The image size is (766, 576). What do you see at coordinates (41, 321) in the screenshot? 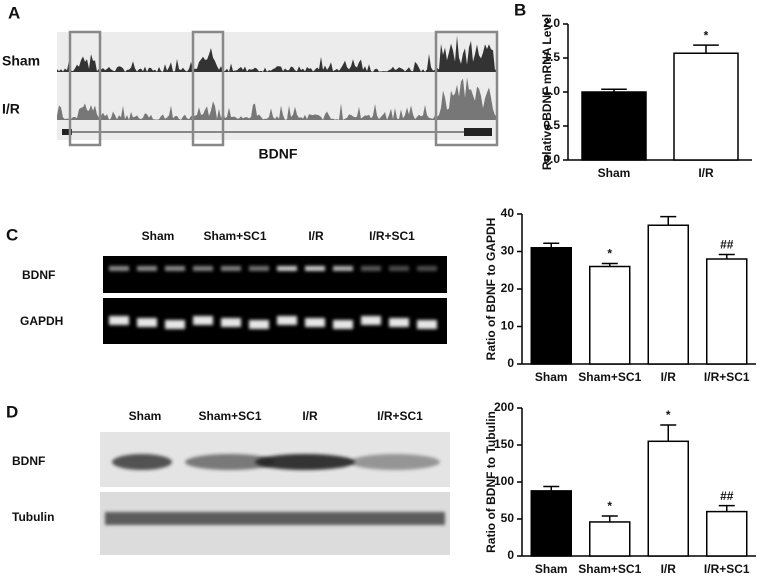
I see `row-label: GAPDH` at bounding box center [41, 321].